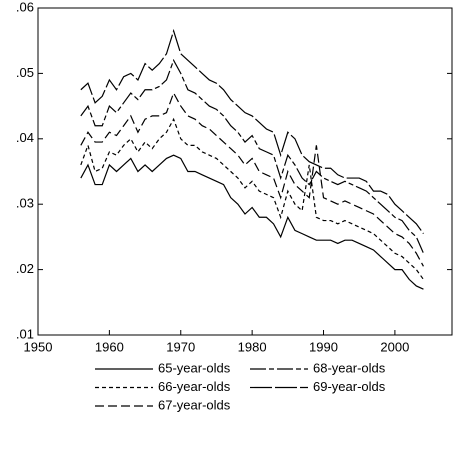  I want to click on legend-label: 65-year-olds, so click(194, 367).